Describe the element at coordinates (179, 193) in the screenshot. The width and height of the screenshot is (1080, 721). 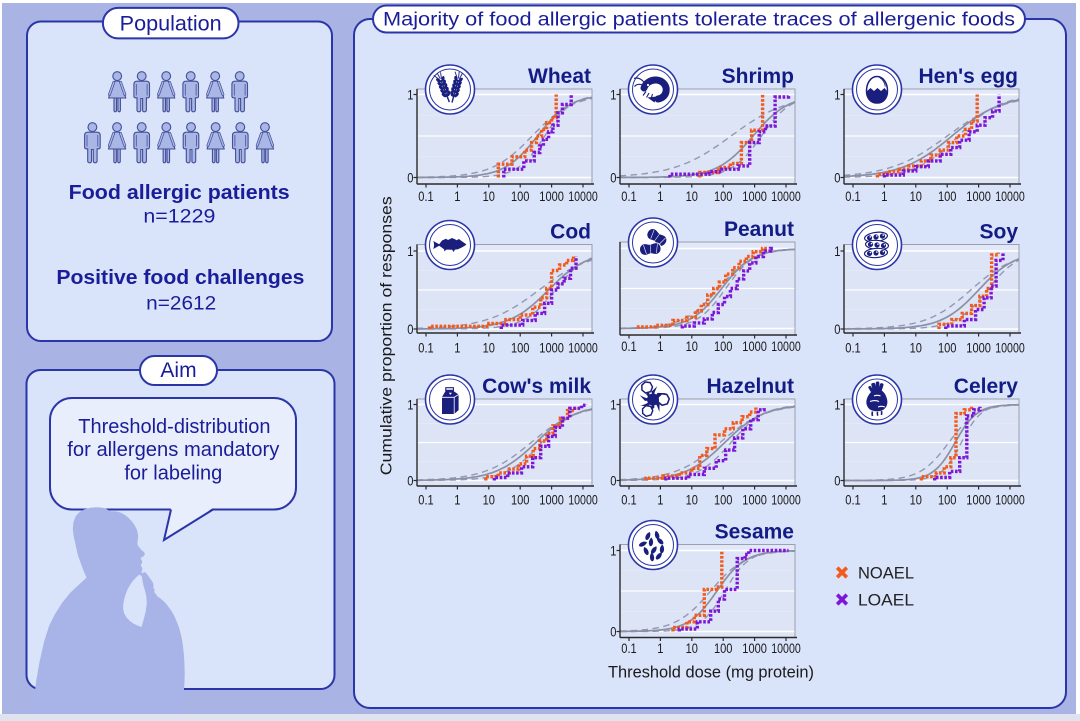
I see `svg-text: Food allergic patients` at that location.